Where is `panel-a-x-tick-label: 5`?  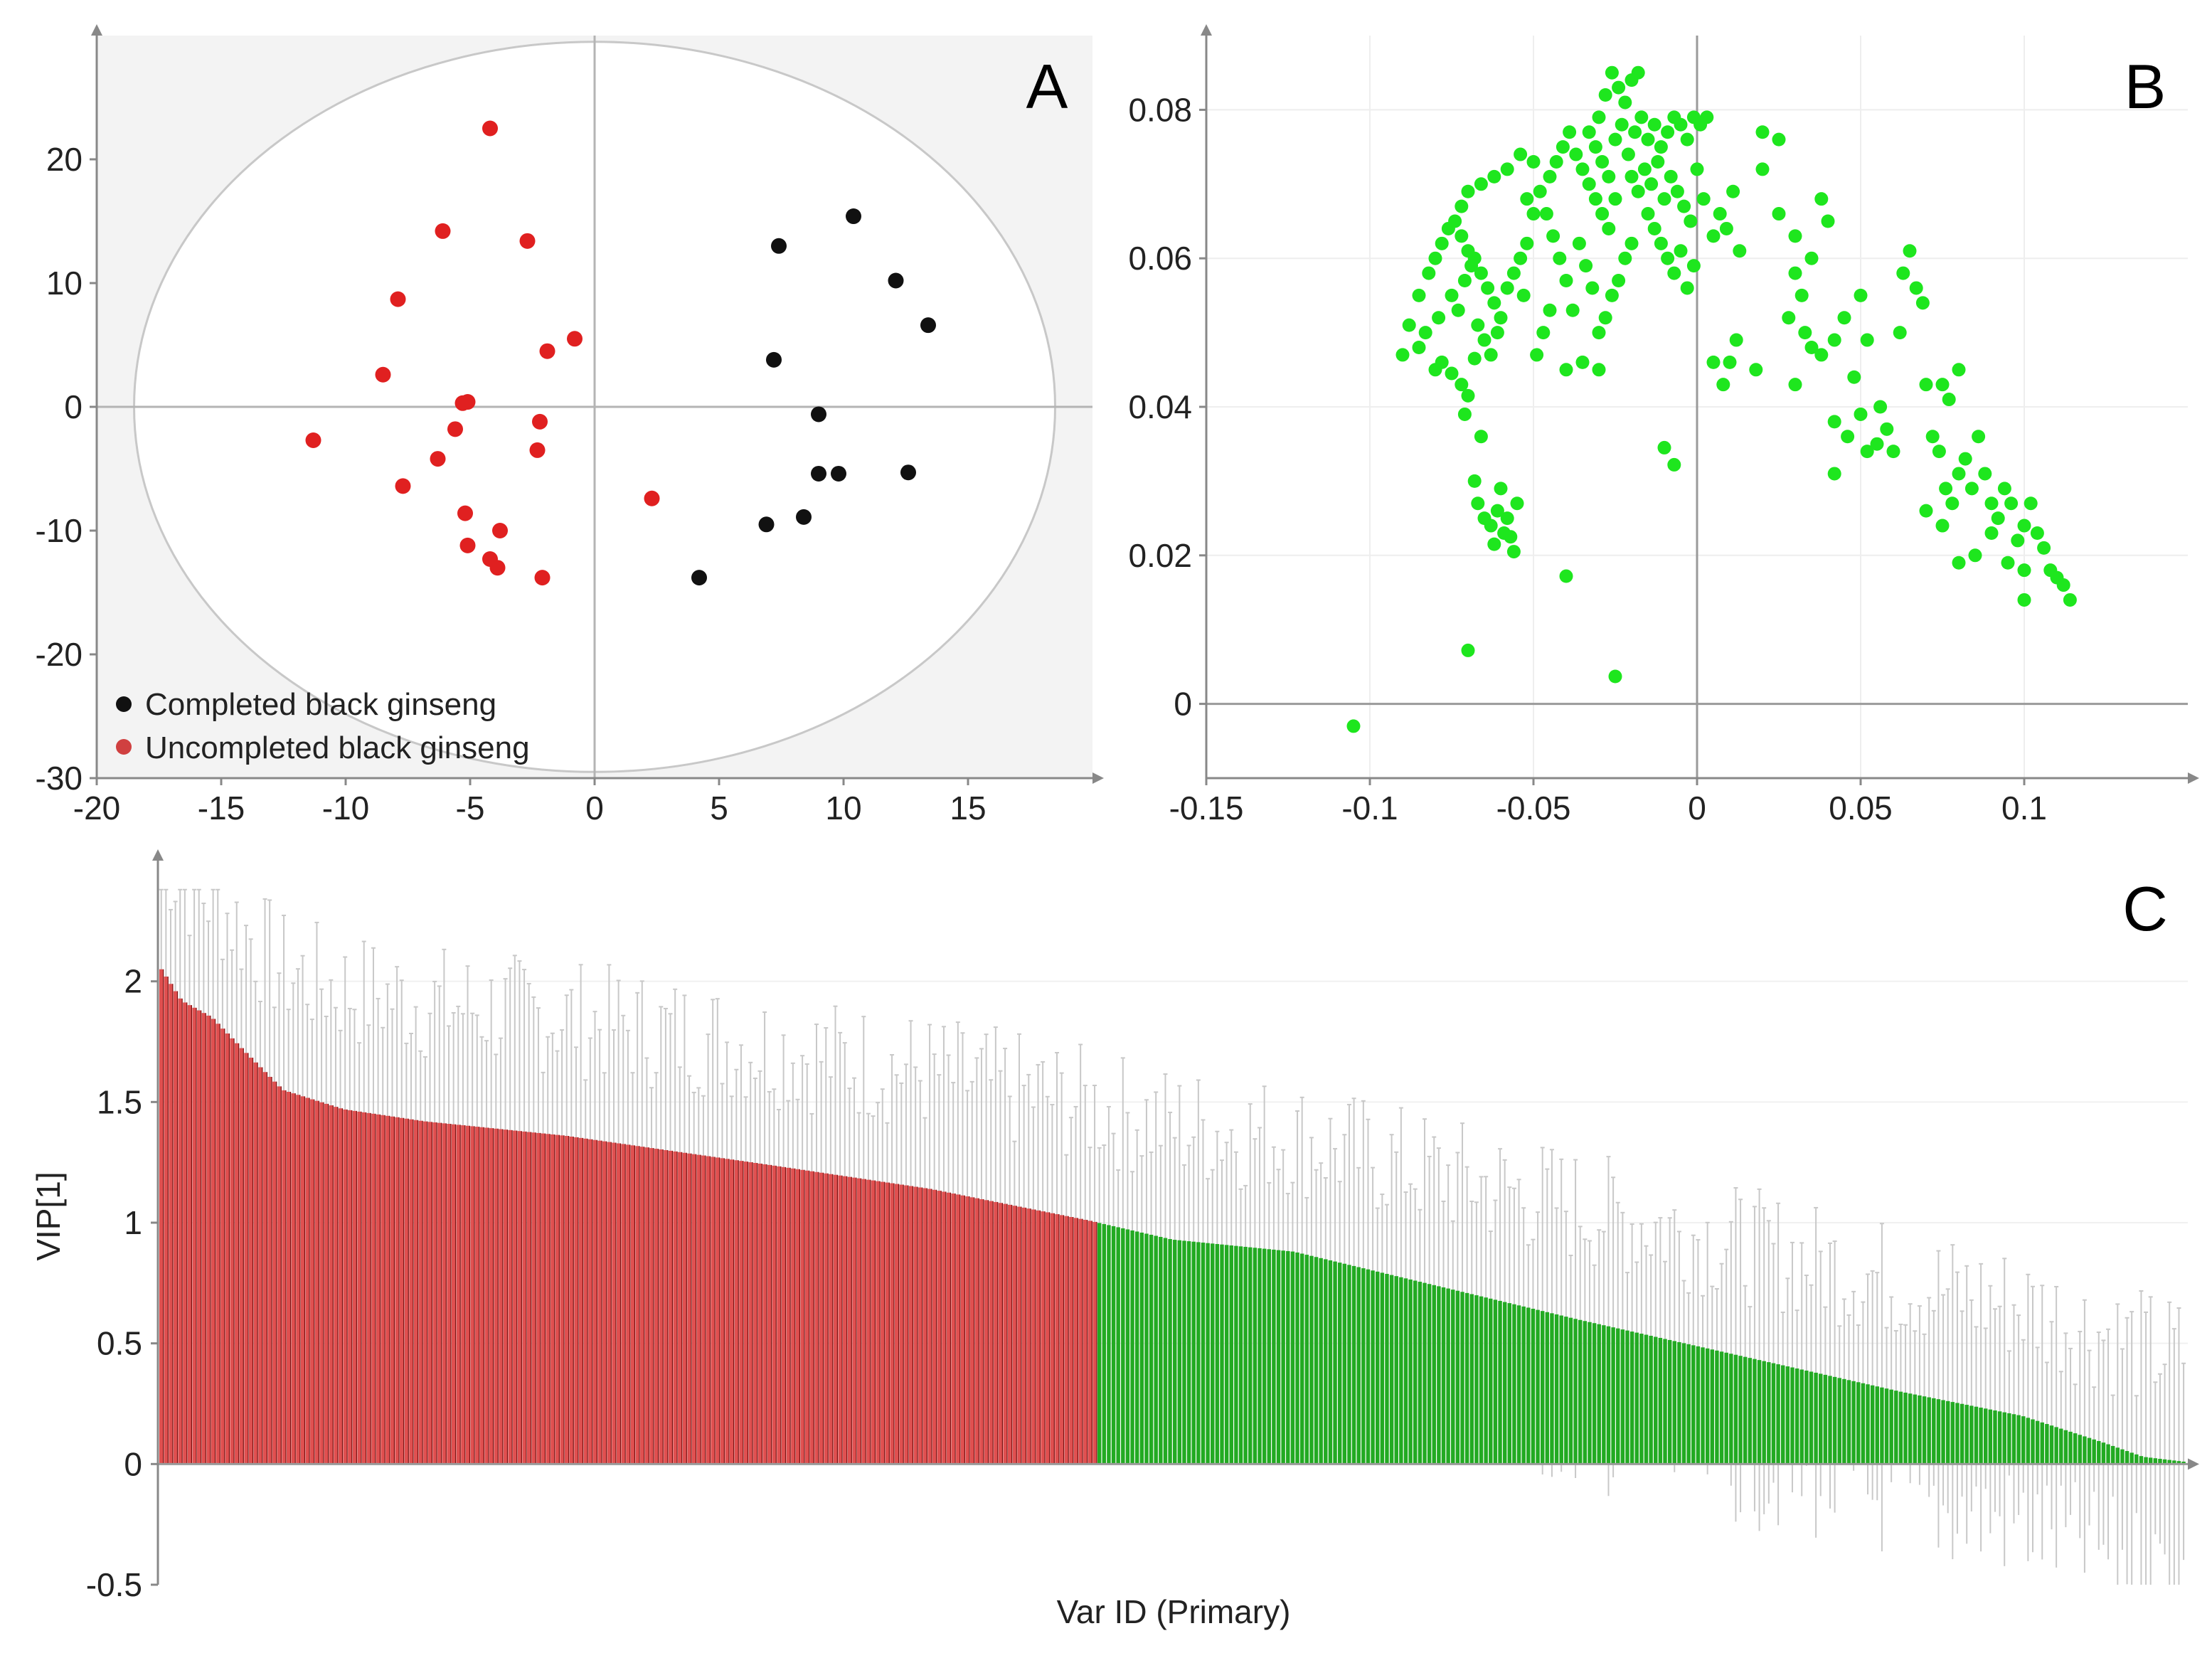 panel-a-x-tick-label: 5 is located at coordinates (719, 808).